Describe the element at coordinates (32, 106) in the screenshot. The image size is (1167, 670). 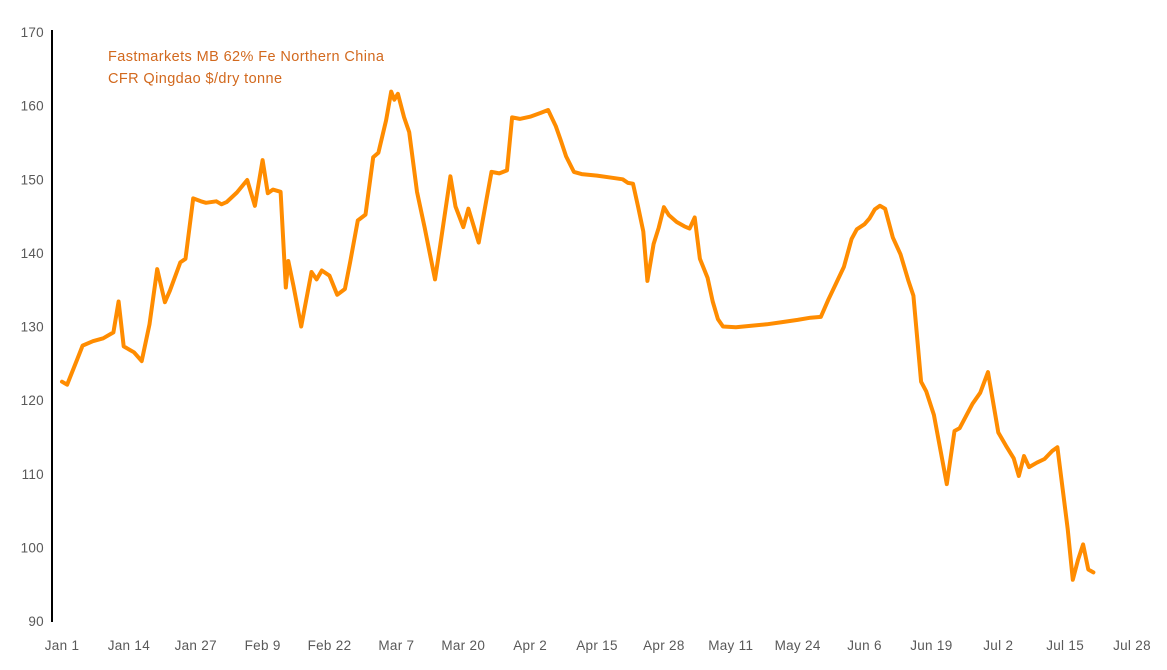
I see `y-axis-tick-label: 160` at that location.